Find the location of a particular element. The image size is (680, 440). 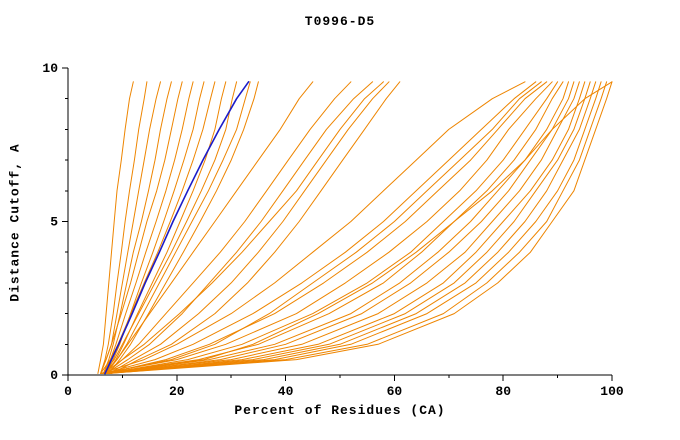

y-axis-label: Distance Cutoff, A is located at coordinates (15, 222).